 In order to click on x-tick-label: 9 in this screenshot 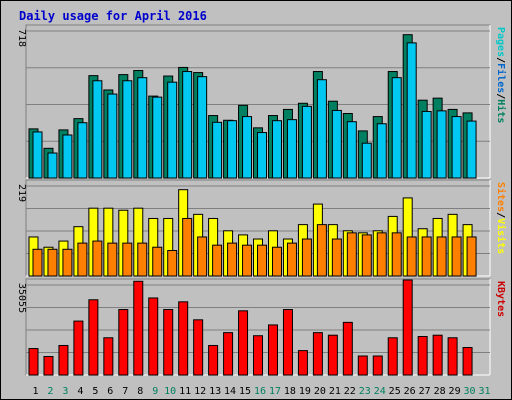, I will do `click(155, 391)`.